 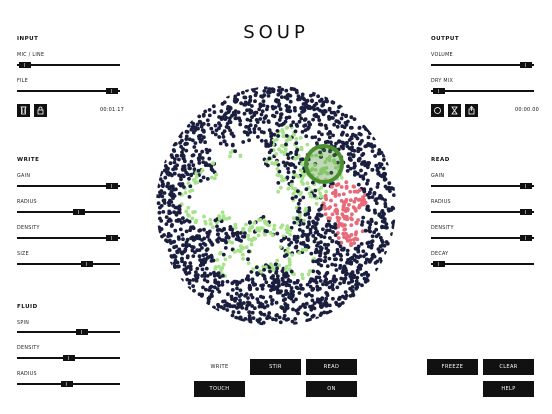 What do you see at coordinates (68, 264) in the screenshot?
I see `write-size-slider` at bounding box center [68, 264].